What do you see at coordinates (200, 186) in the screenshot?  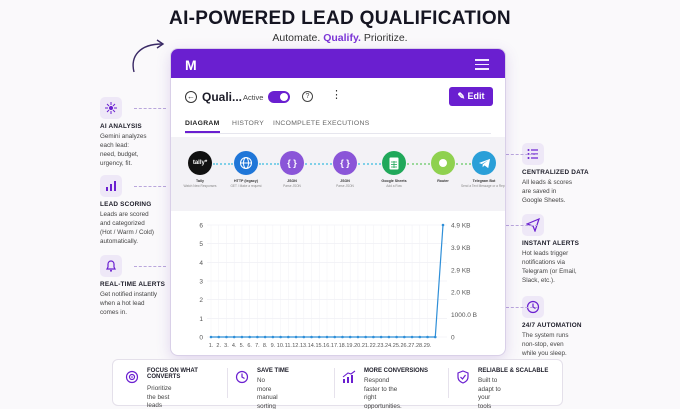 I see `module-subtitle: Watch New Responses` at bounding box center [200, 186].